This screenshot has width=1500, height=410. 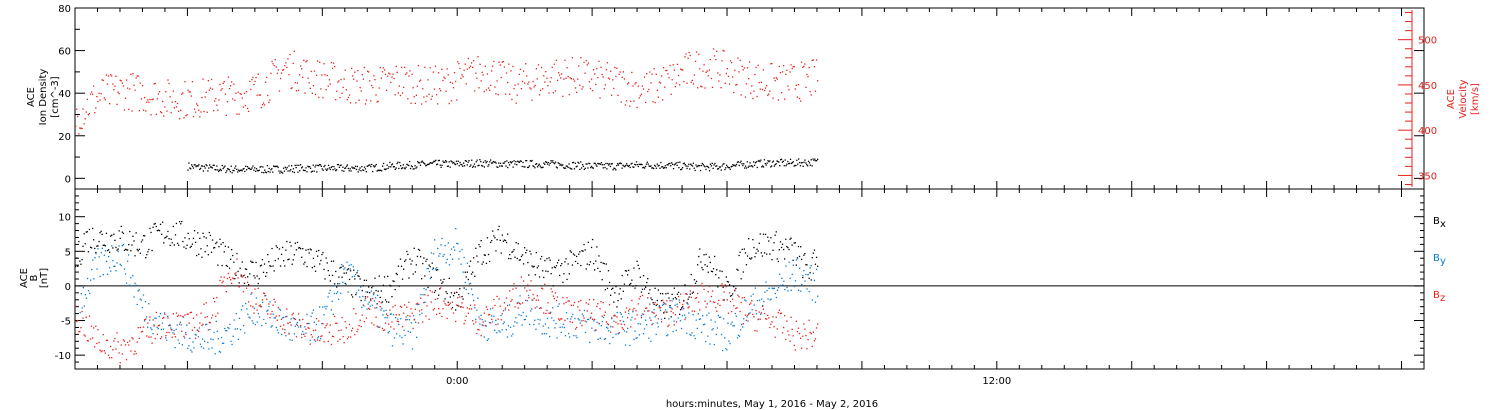 What do you see at coordinates (1443, 224) in the screenshot?
I see `legend-entry-sub-x: x` at bounding box center [1443, 224].